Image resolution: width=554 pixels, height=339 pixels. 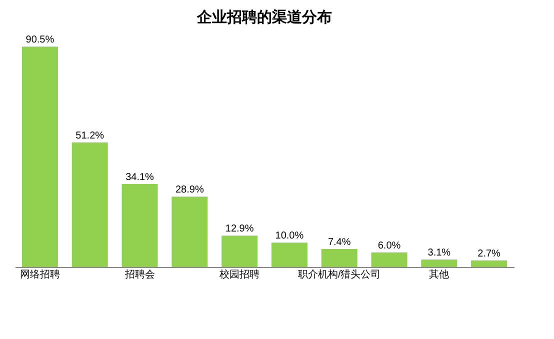 I want to click on data-label: 51.2%, so click(x=90, y=136).